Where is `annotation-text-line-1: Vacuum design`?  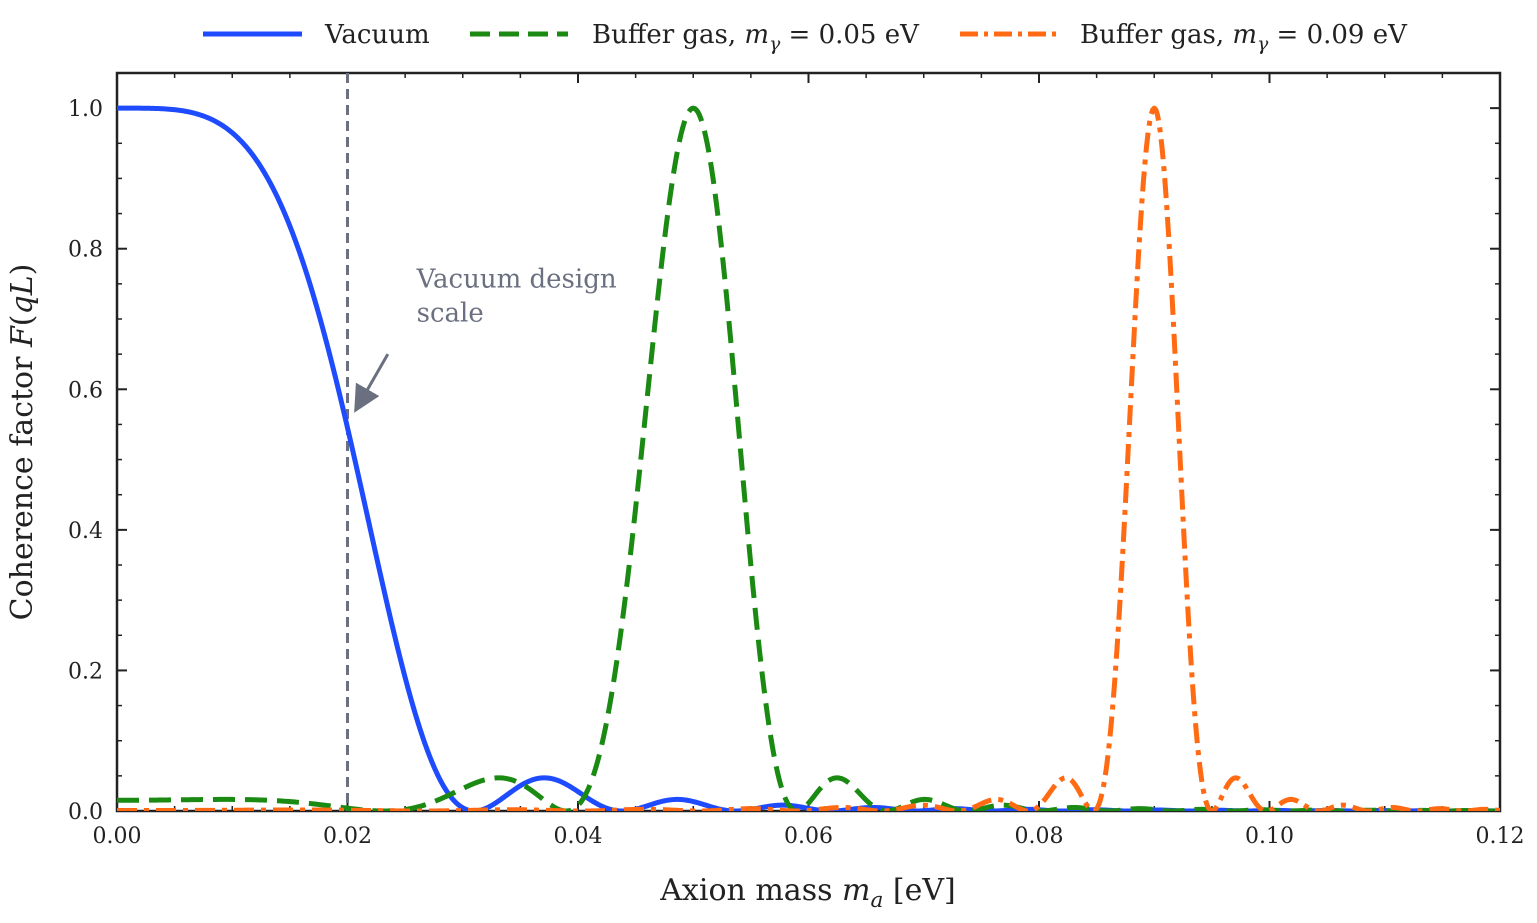
annotation-text-line-1: Vacuum design is located at coordinates (516, 279).